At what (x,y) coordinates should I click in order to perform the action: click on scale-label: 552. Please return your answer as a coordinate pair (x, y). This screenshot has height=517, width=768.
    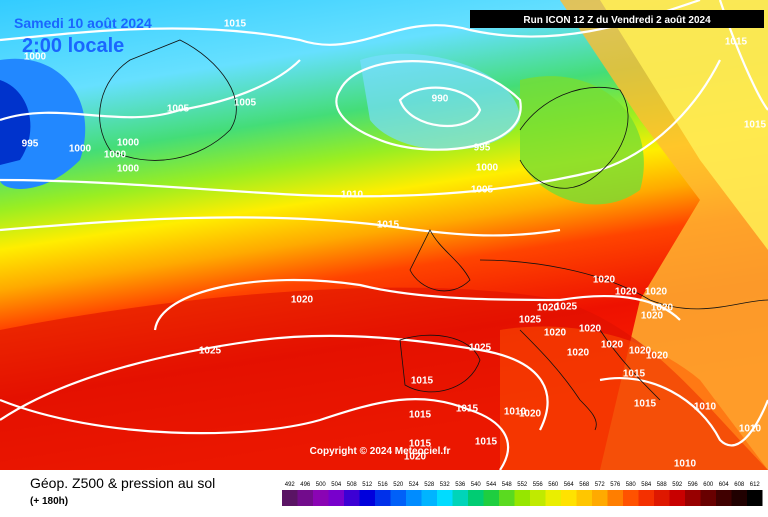
    Looking at the image, I should click on (522, 485).